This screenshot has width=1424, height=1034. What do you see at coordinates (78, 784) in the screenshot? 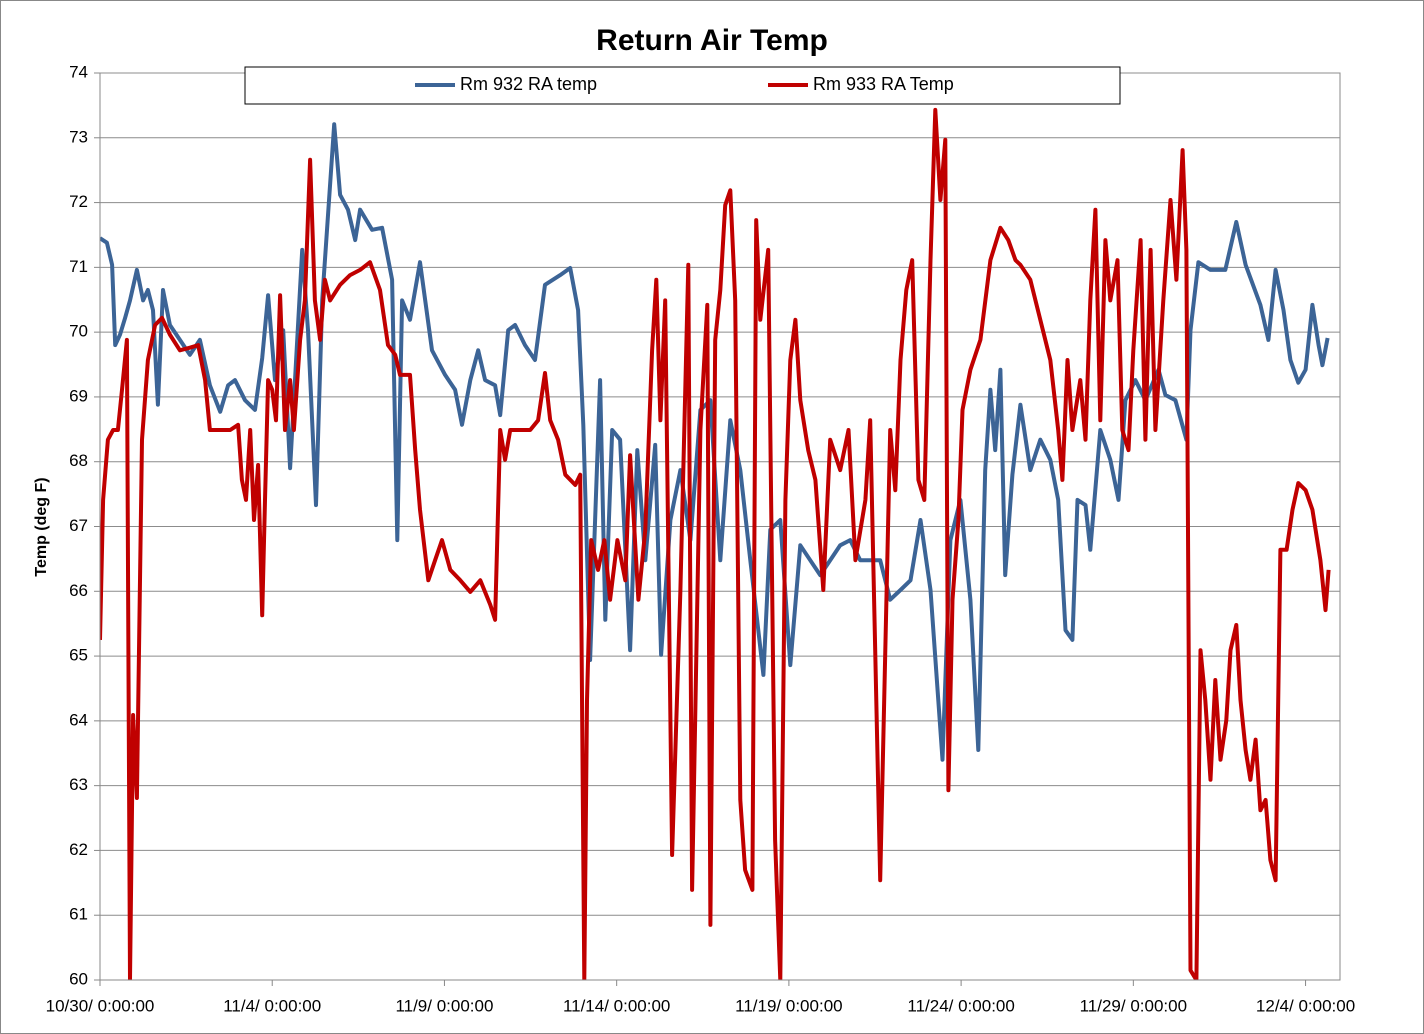
I see `y-tick-label: 63` at bounding box center [78, 784].